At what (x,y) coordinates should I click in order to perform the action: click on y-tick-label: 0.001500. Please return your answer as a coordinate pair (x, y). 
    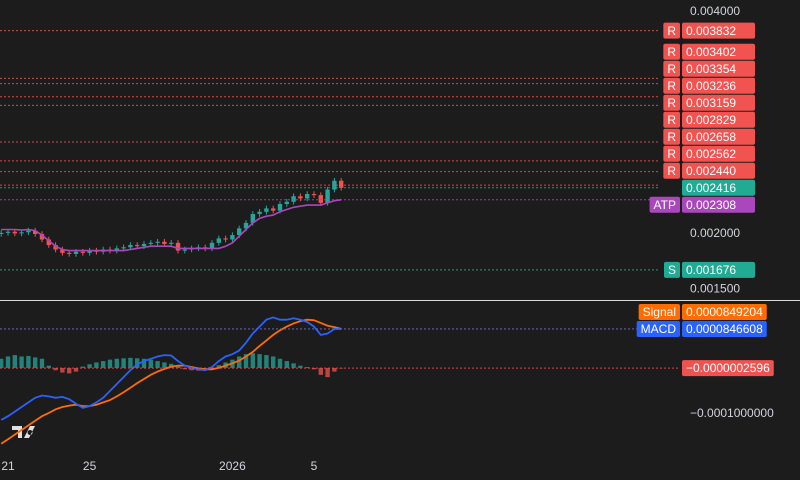
    Looking at the image, I should click on (715, 289).